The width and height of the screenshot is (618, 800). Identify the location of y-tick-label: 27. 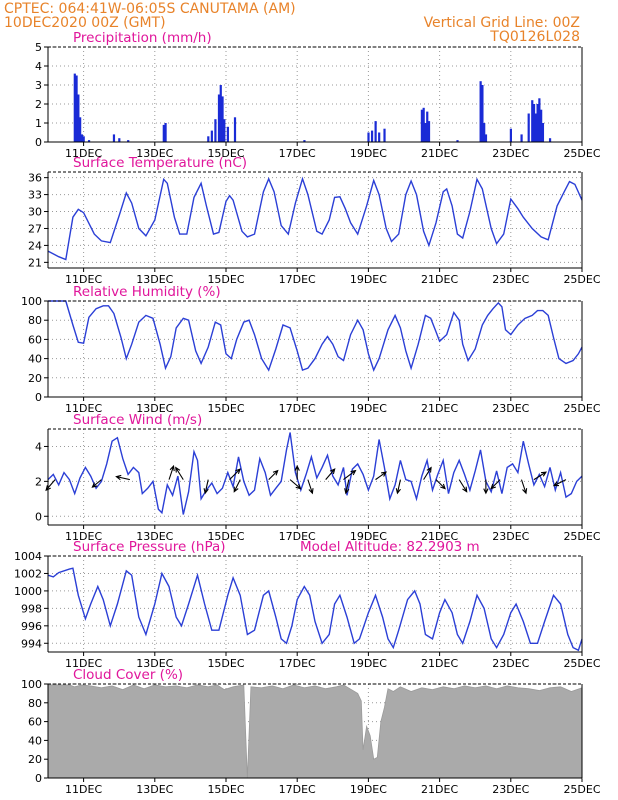
(35, 228).